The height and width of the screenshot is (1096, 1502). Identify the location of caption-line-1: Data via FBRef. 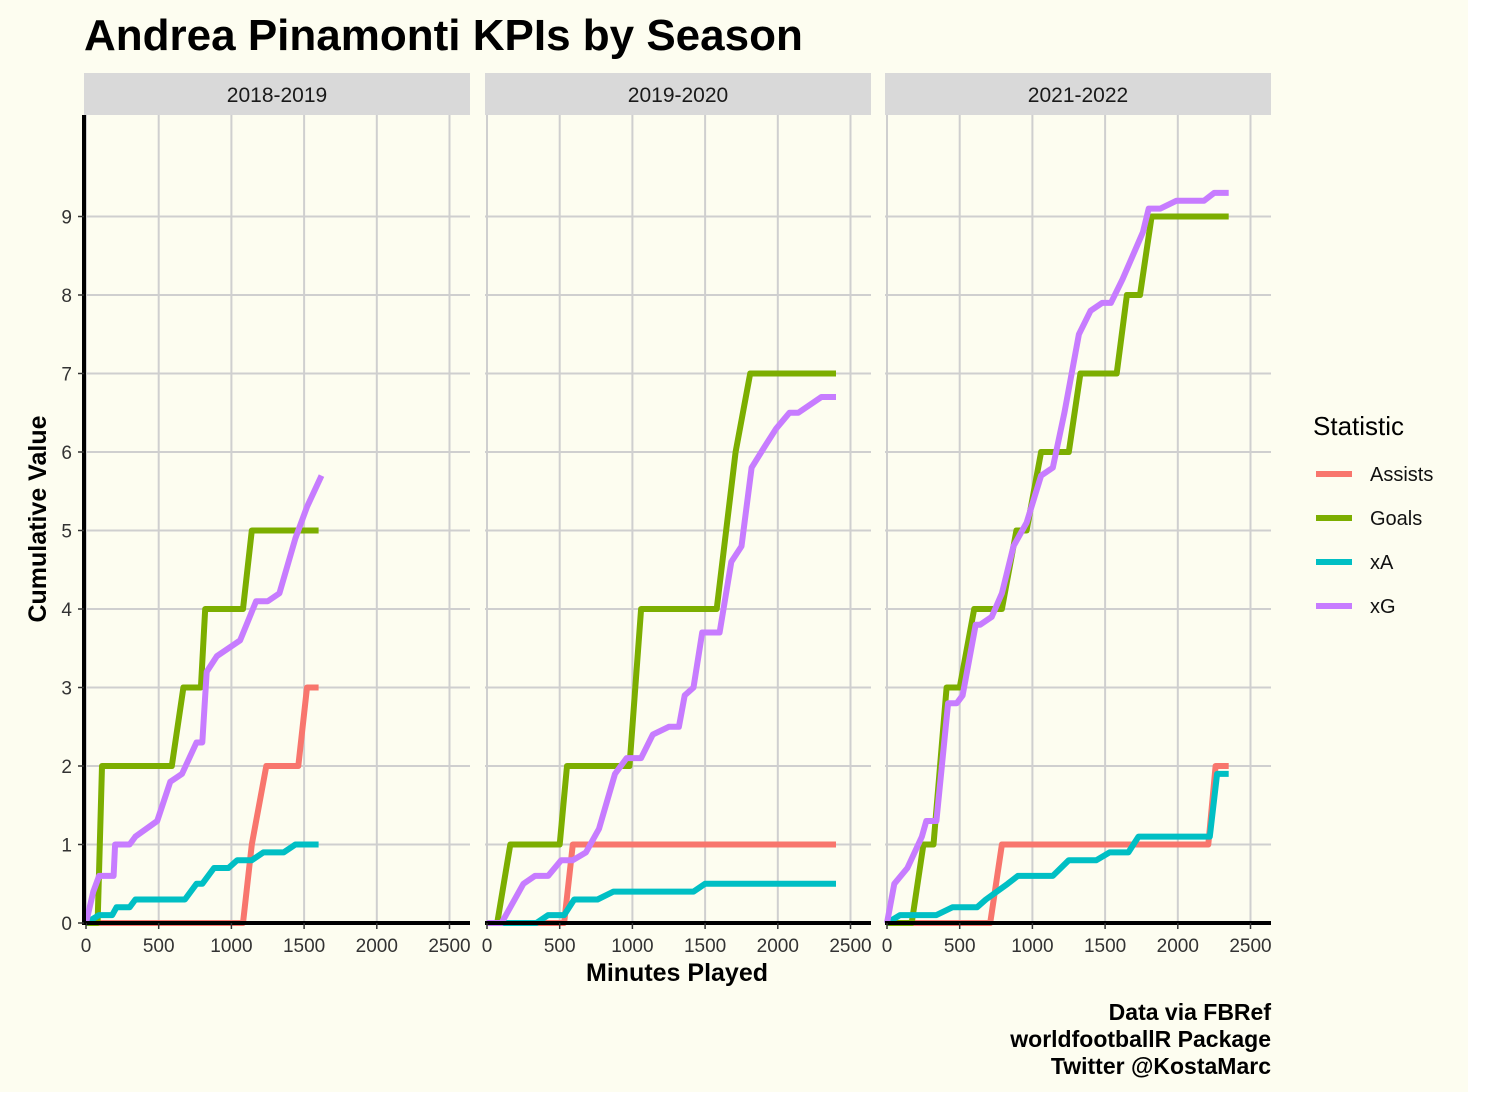
(1190, 1012).